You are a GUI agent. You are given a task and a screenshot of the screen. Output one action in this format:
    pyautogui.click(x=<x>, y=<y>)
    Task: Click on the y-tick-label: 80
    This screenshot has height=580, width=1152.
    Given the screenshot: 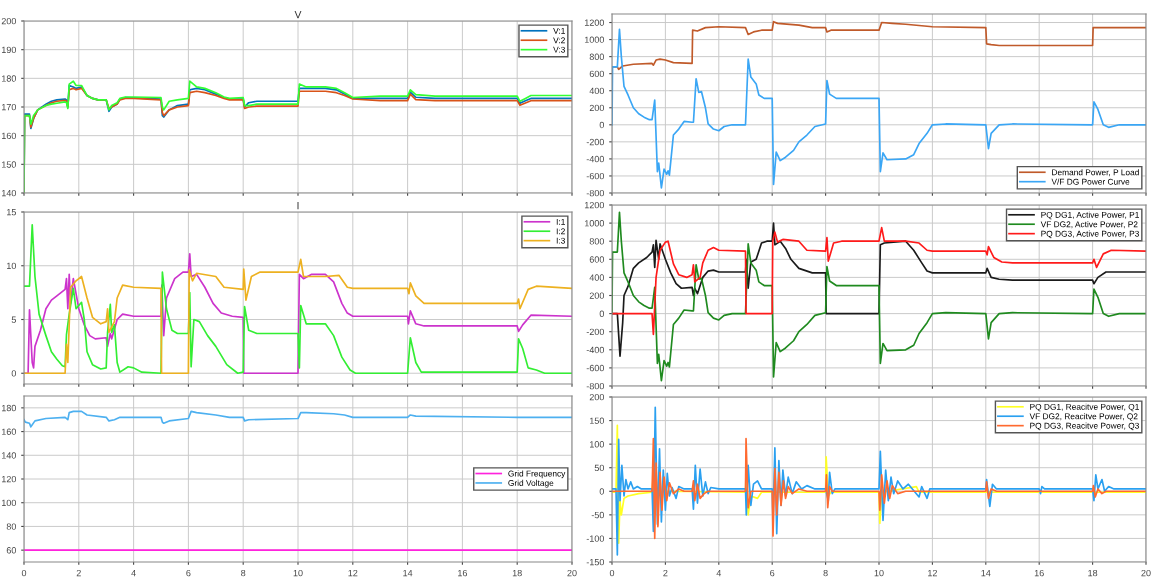 What is the action you would take?
    pyautogui.click(x=11, y=526)
    